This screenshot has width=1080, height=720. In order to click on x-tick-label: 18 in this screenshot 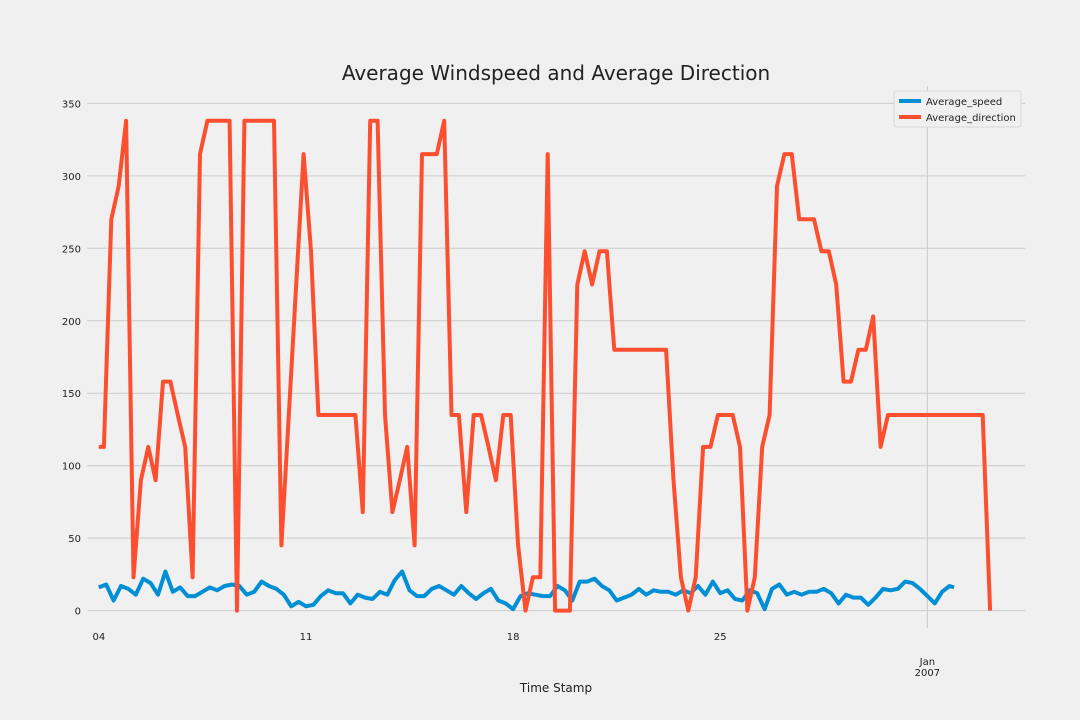, I will do `click(513, 637)`.